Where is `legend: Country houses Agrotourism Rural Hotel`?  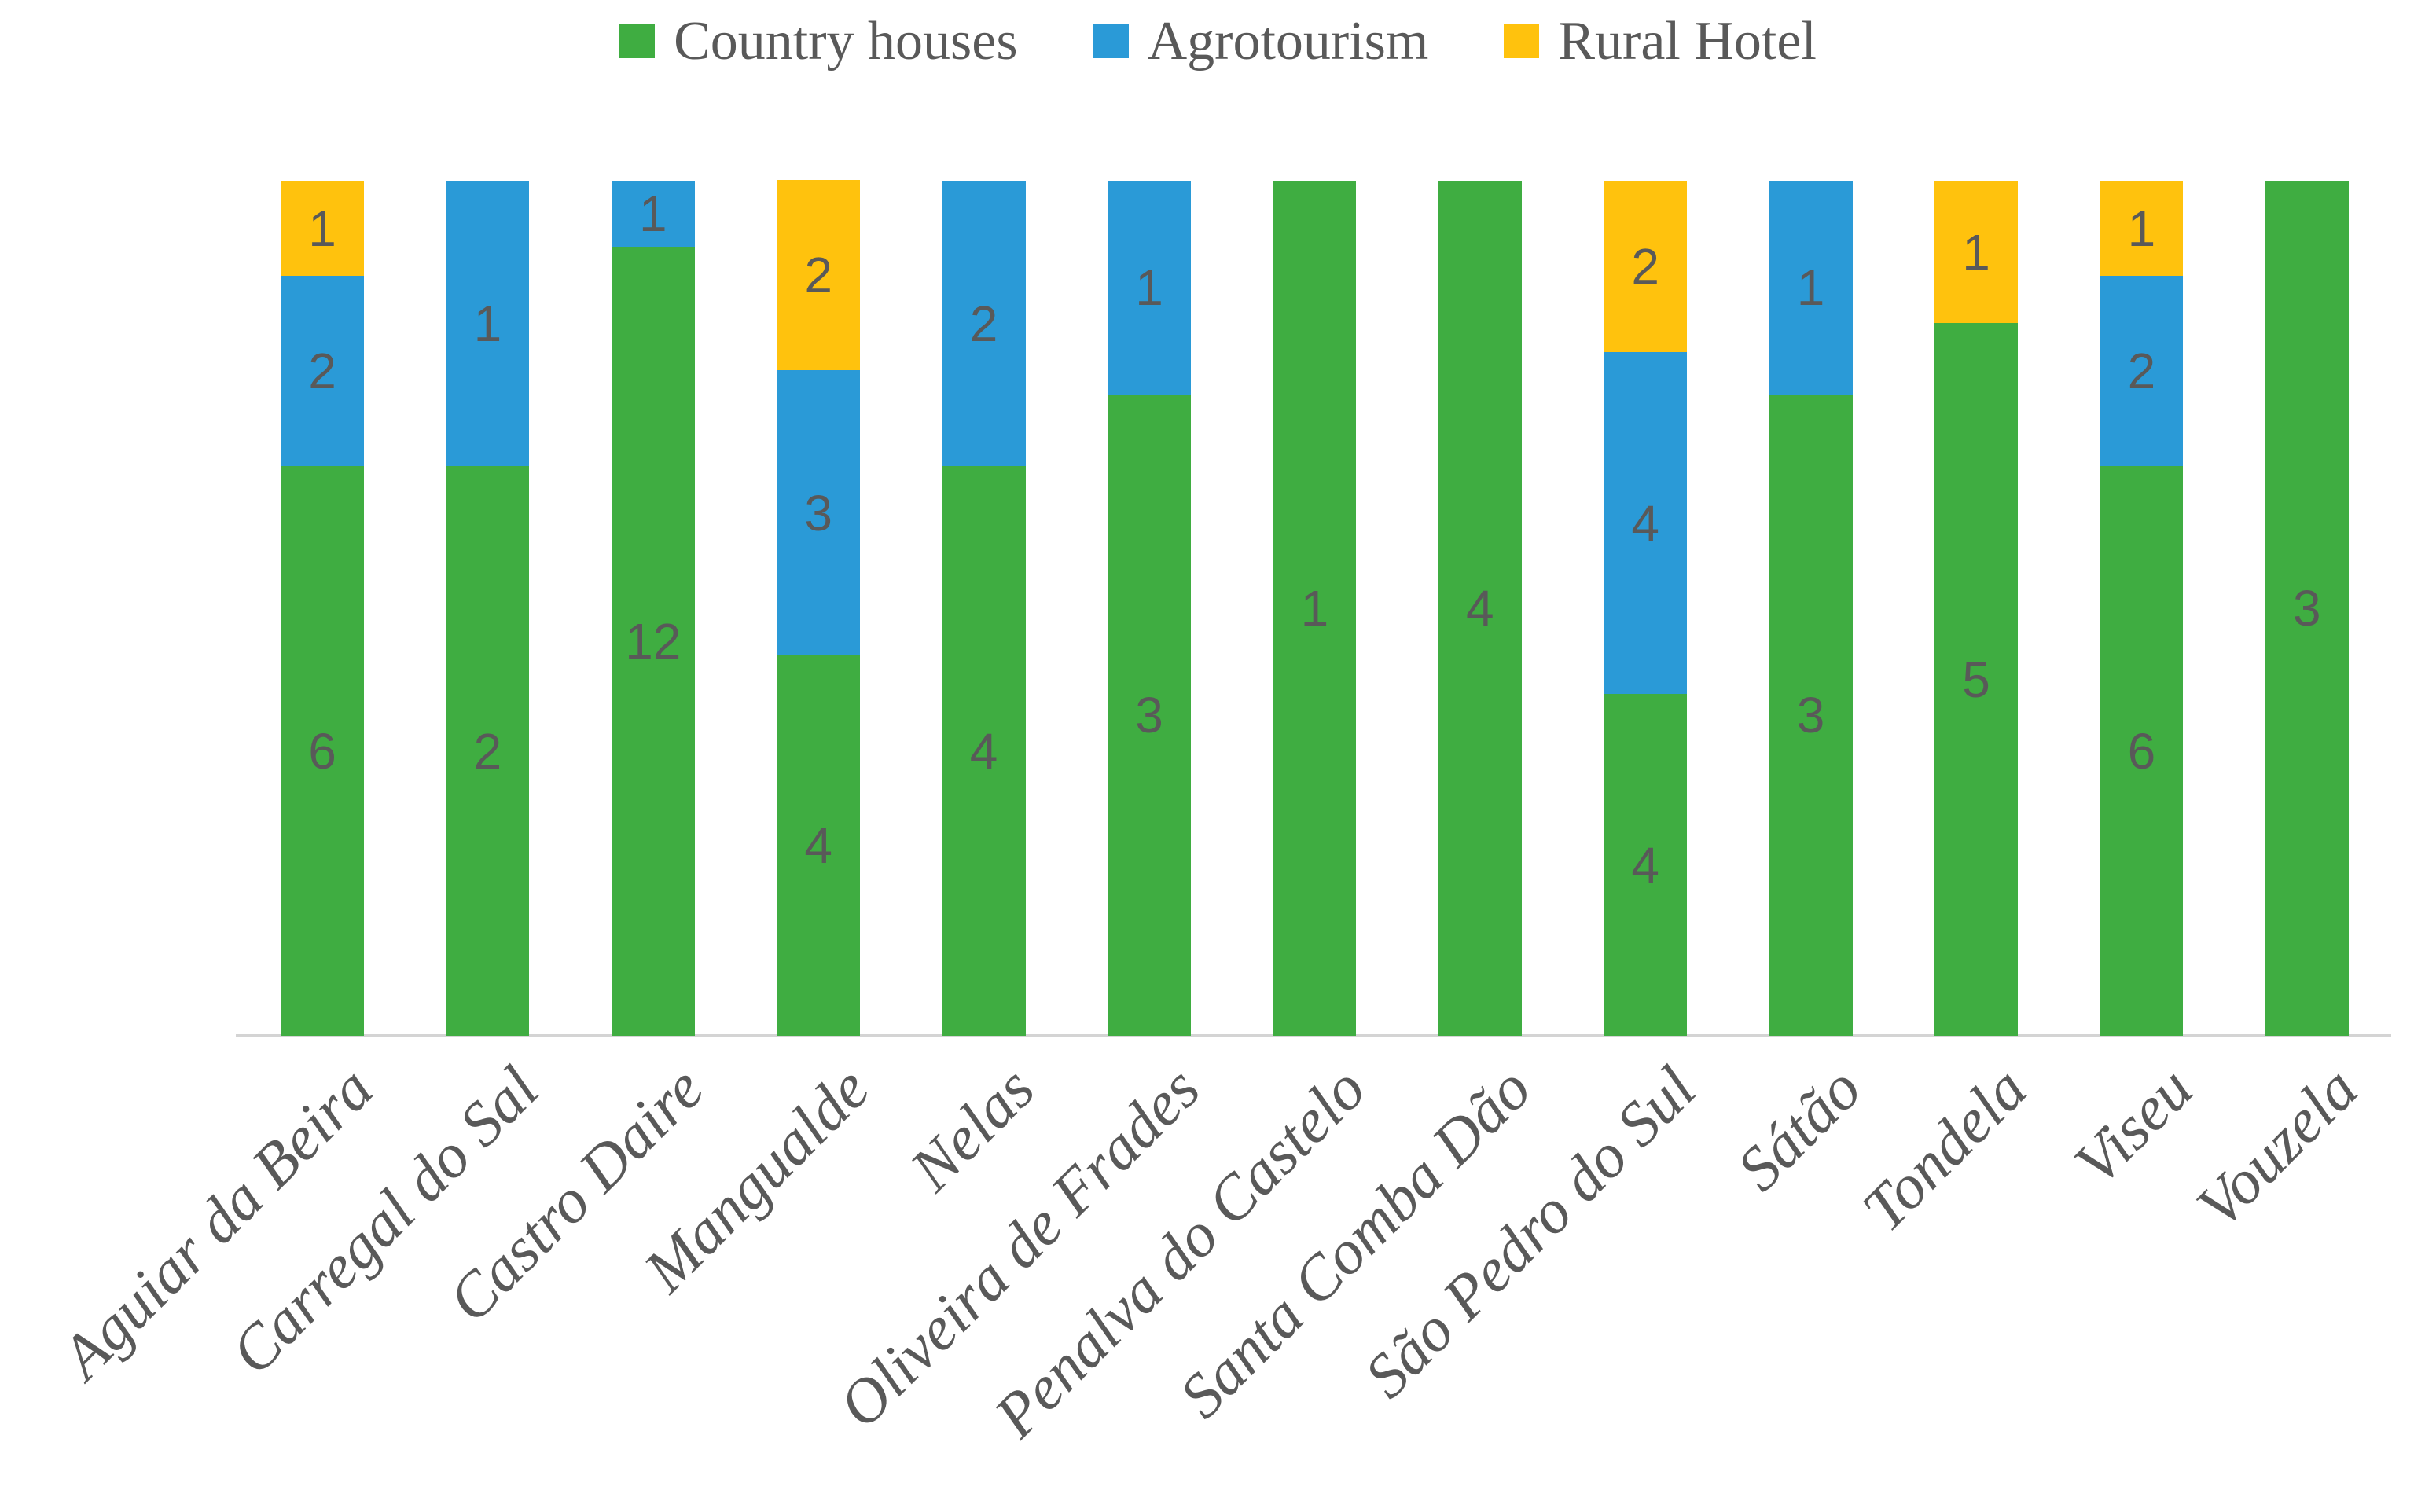
legend: Country houses Agrotourism Rural Hotel is located at coordinates (1218, 42).